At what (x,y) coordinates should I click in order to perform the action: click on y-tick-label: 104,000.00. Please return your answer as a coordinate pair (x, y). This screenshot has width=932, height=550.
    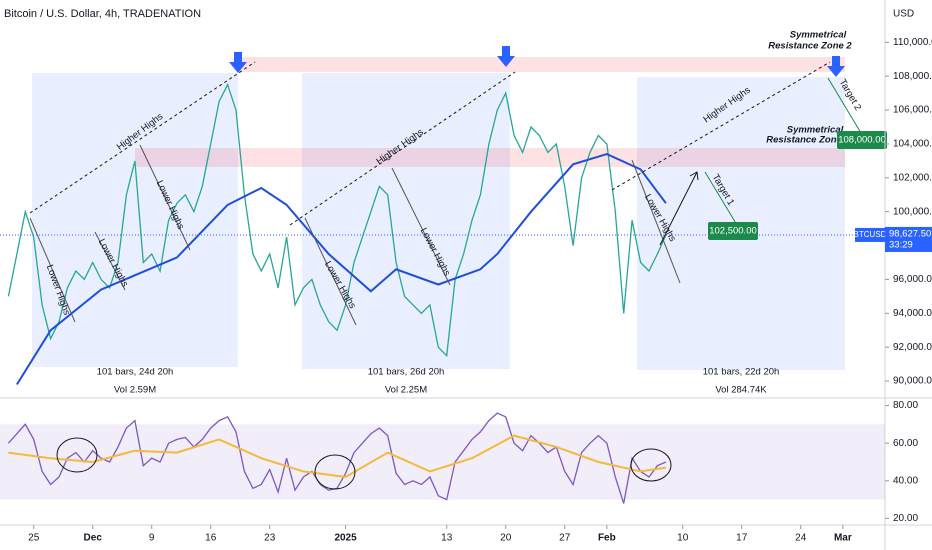
    Looking at the image, I should click on (912, 144).